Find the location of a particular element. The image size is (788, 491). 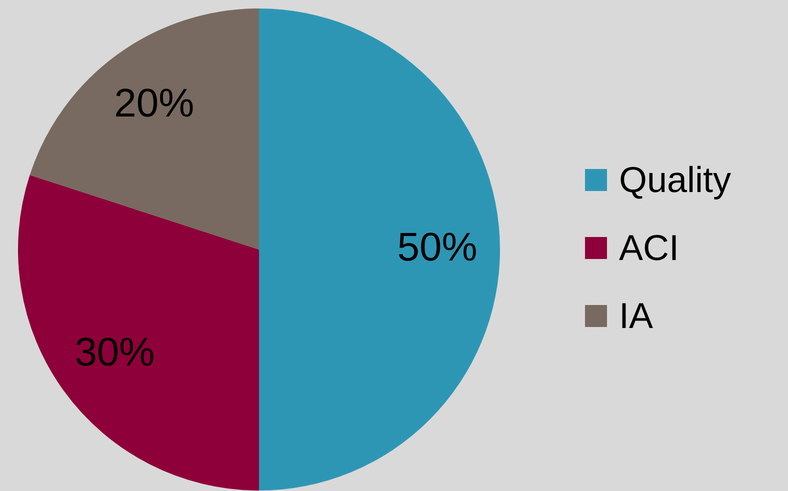

data-label: 20% is located at coordinates (154, 103).